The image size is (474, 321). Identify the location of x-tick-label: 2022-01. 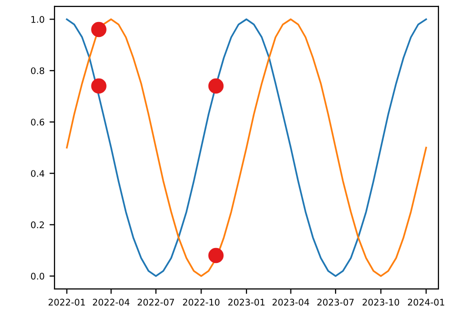
(66, 302).